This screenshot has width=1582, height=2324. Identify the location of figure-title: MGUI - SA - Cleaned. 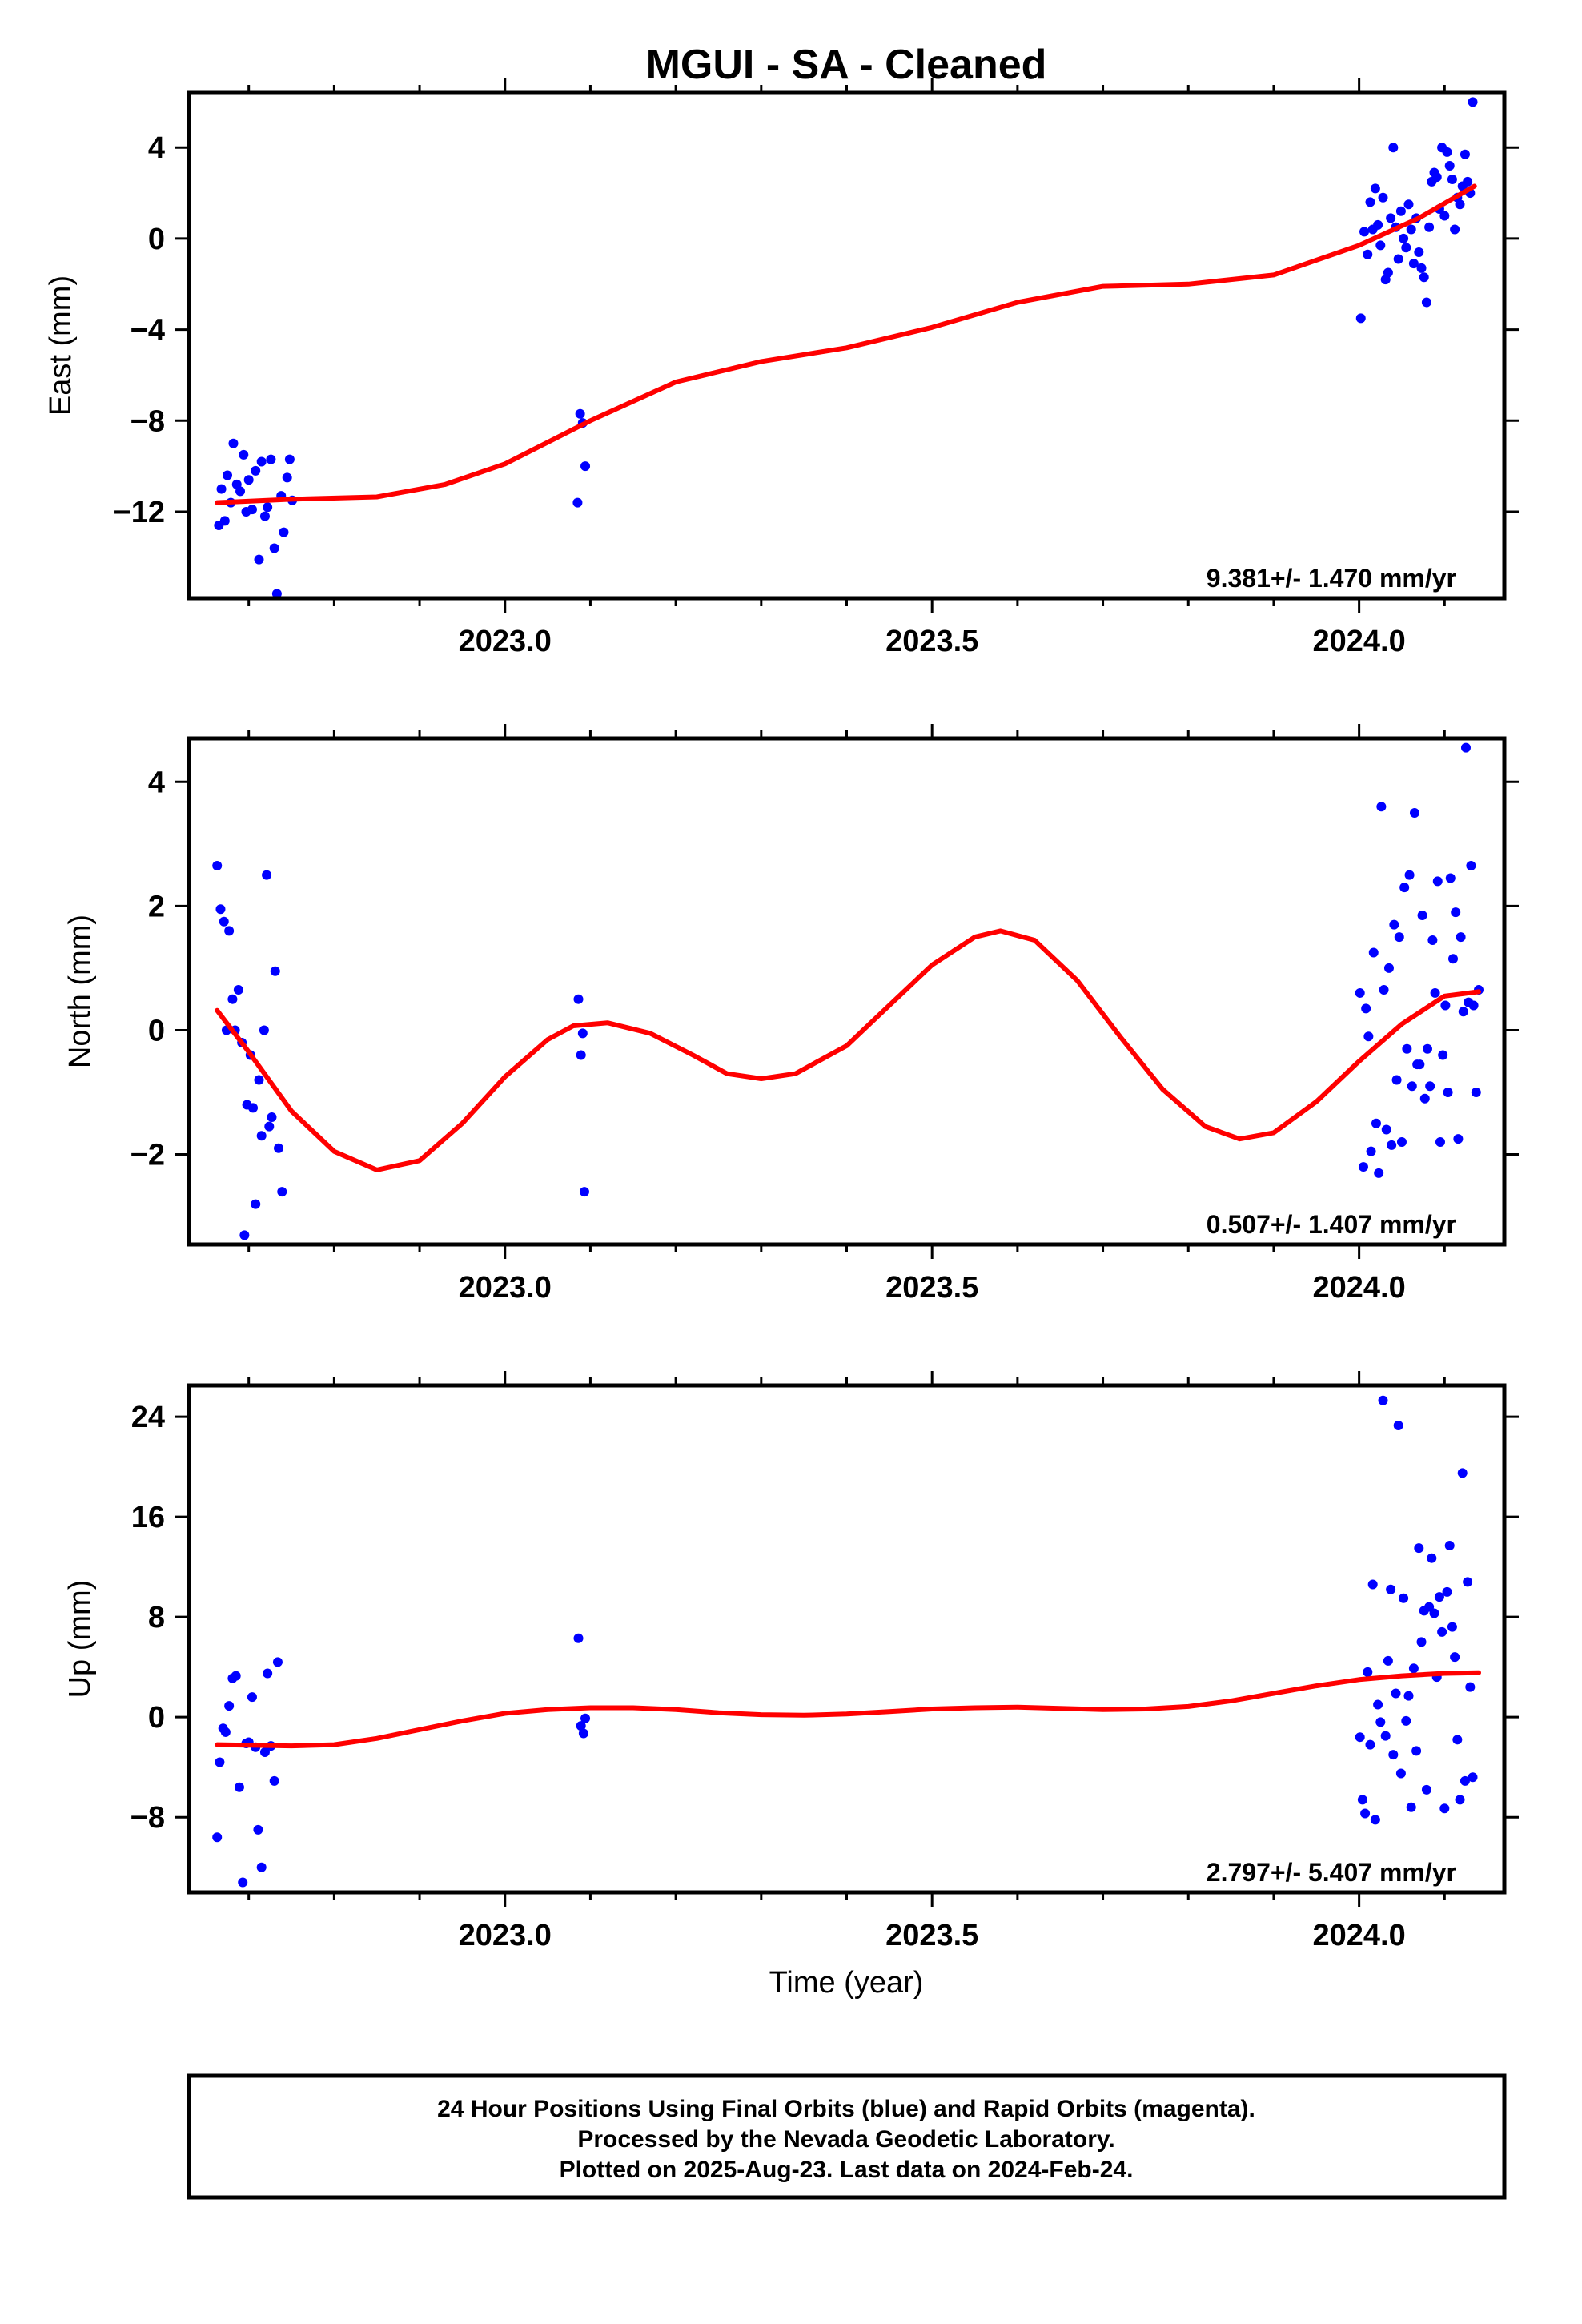
(847, 65).